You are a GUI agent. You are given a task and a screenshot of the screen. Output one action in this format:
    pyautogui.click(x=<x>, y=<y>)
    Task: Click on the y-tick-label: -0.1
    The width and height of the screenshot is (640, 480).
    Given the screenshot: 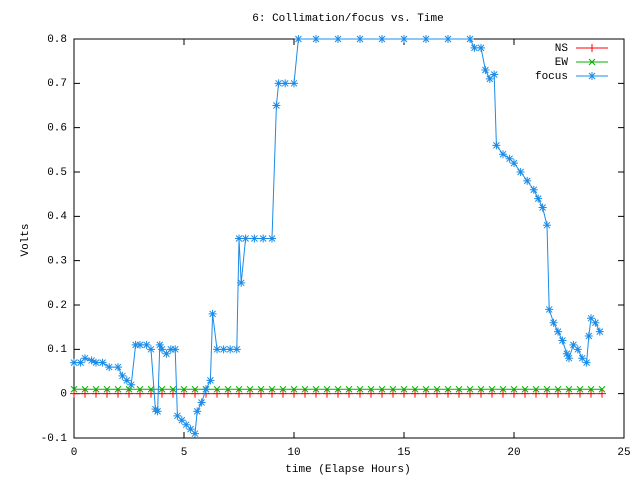 What is the action you would take?
    pyautogui.click(x=54, y=439)
    